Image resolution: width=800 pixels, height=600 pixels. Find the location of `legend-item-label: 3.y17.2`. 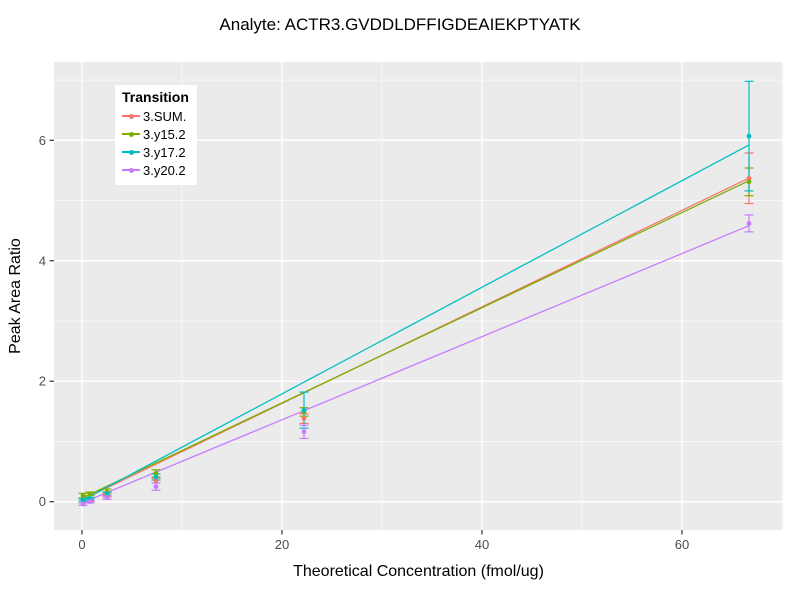

legend-item-label: 3.y17.2 is located at coordinates (164, 152).